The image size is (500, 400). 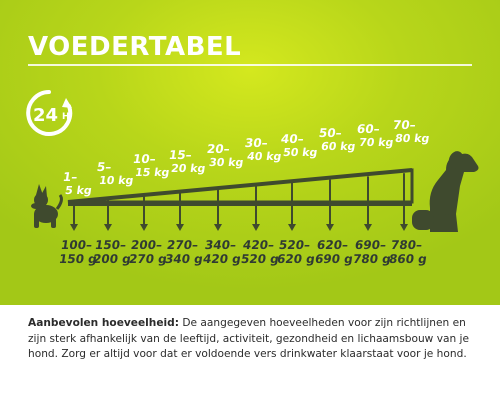 I want to click on amount-range-8: 620– 690 g, so click(x=335, y=252).